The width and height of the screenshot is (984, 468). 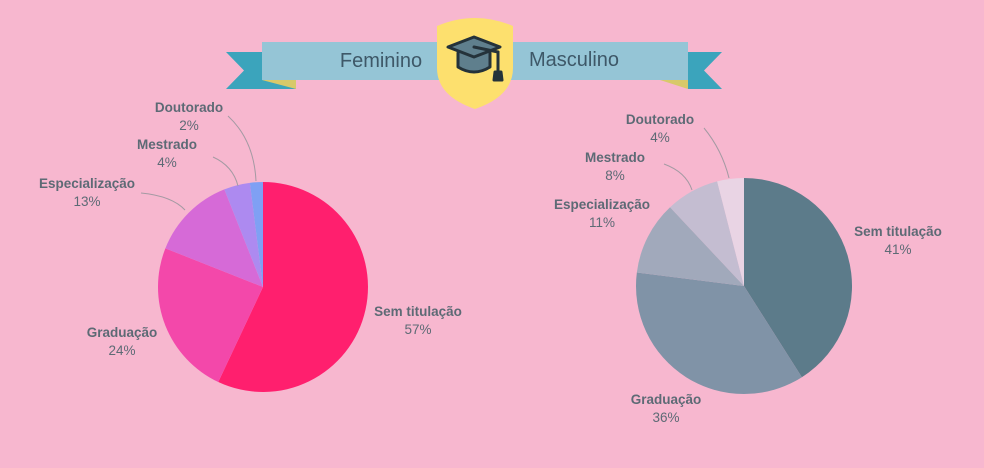 I want to click on slice-value-doutorado: 2%, so click(x=189, y=125).